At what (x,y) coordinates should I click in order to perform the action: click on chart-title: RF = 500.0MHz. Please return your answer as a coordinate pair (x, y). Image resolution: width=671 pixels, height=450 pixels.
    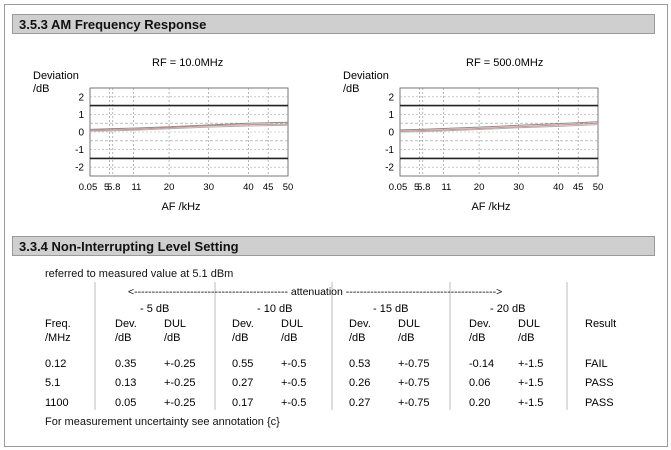
    Looking at the image, I should click on (504, 63).